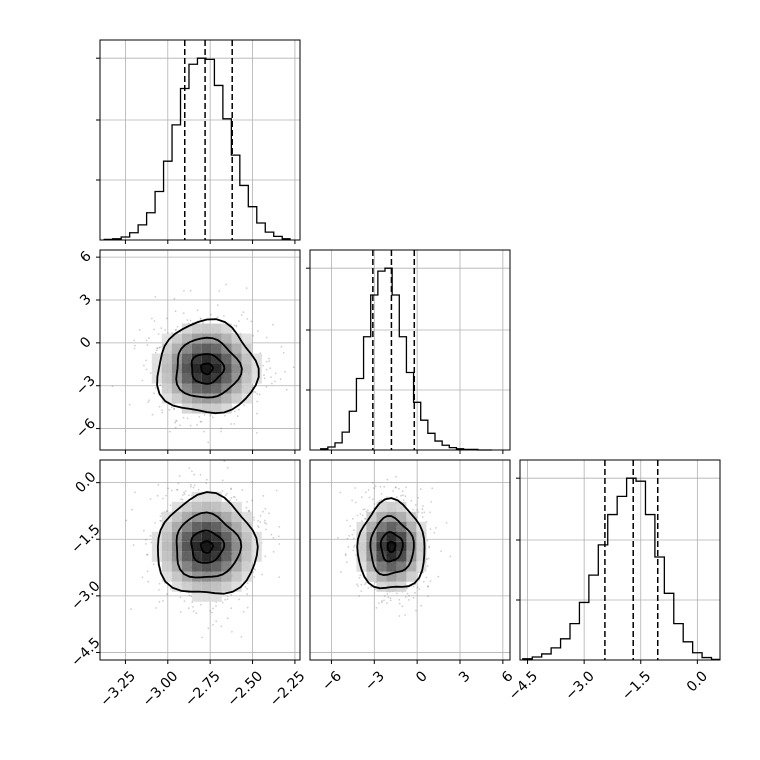 The image size is (760, 760). What do you see at coordinates (410, 350) in the screenshot?
I see `panel-frame` at bounding box center [410, 350].